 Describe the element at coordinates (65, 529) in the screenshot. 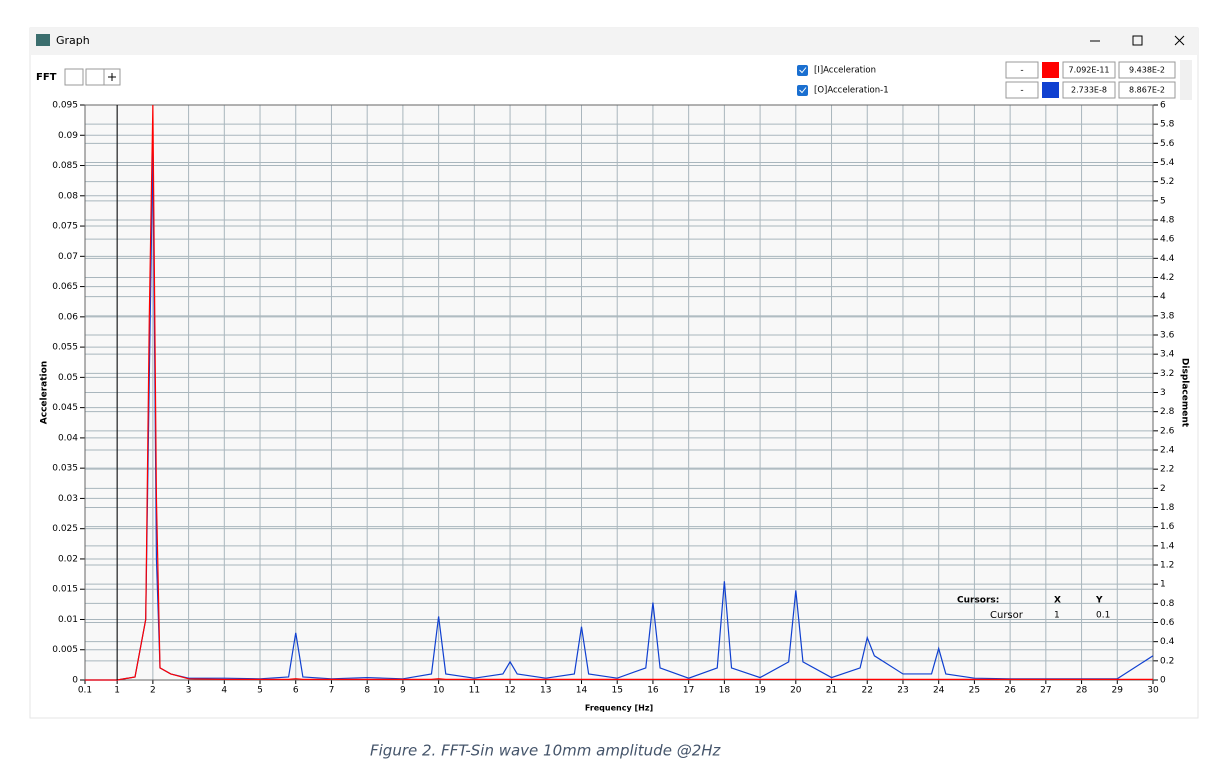

I see `y-tick-label: 0.025` at that location.